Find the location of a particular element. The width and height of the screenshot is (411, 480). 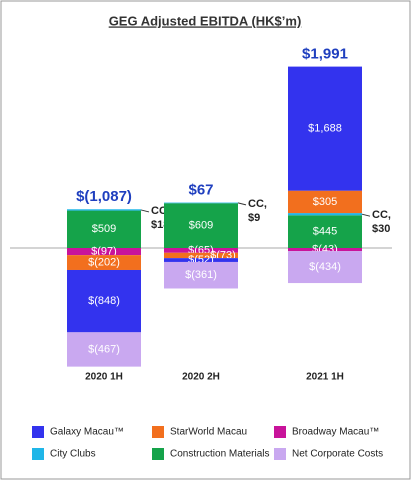

data-label: CC, $9 is located at coordinates (257, 211).